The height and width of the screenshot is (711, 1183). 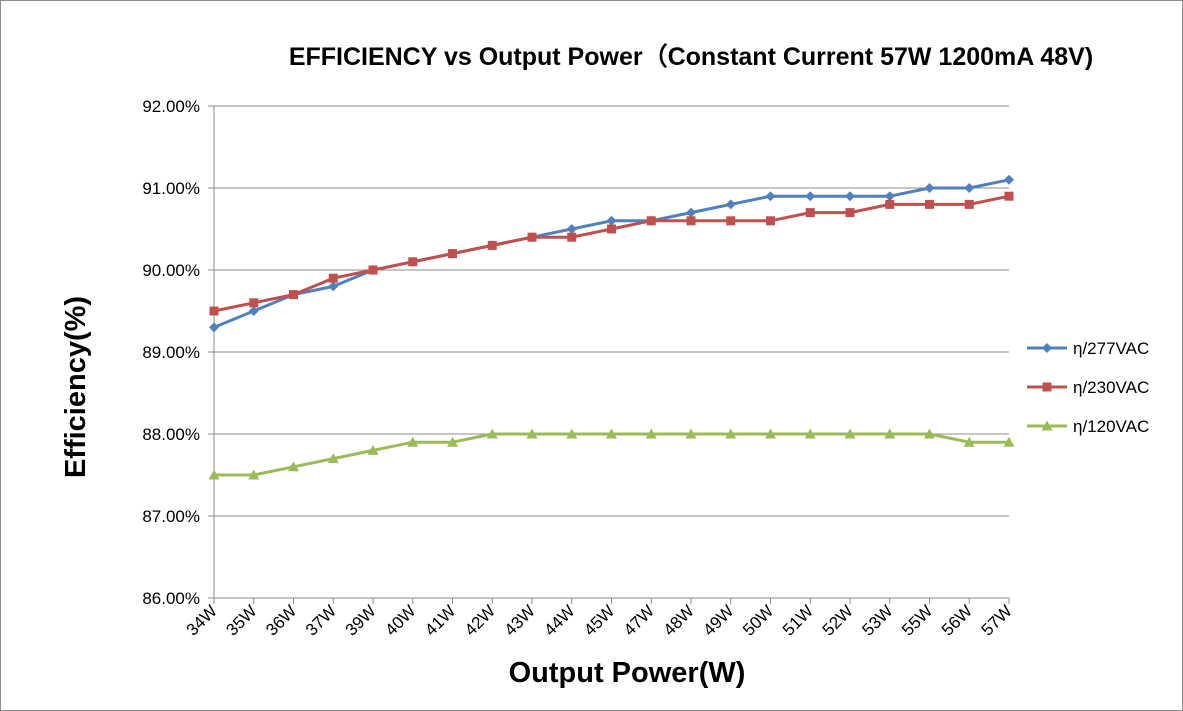 I want to click on x-tick-label: 39W, so click(x=361, y=620).